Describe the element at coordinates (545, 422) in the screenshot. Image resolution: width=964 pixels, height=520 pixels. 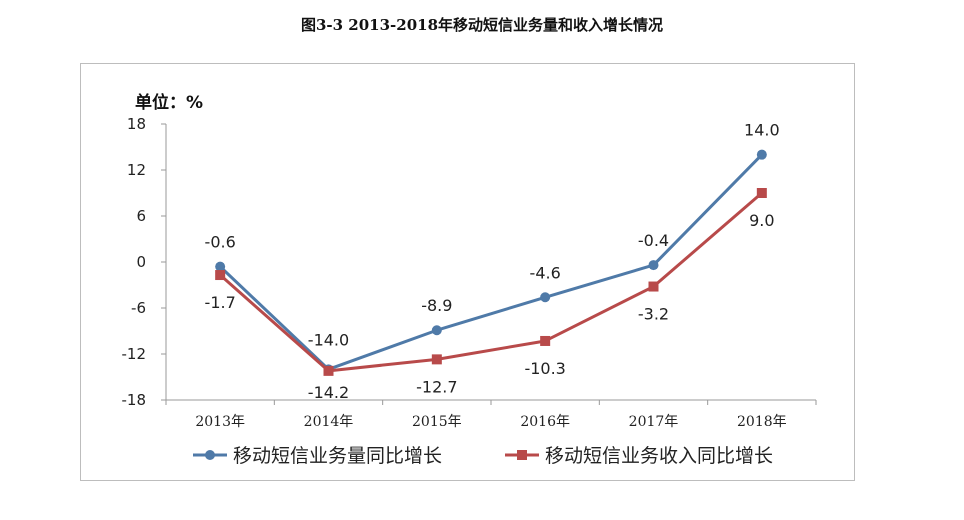
I see `x-tick-label: 2016年` at that location.